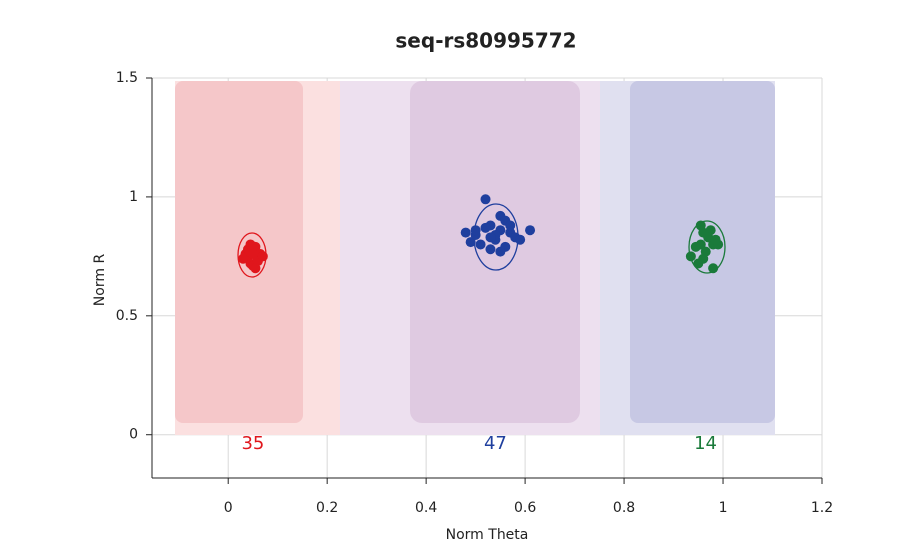 This screenshot has width=922, height=558. I want to click on cluster-count: 35, so click(252, 443).